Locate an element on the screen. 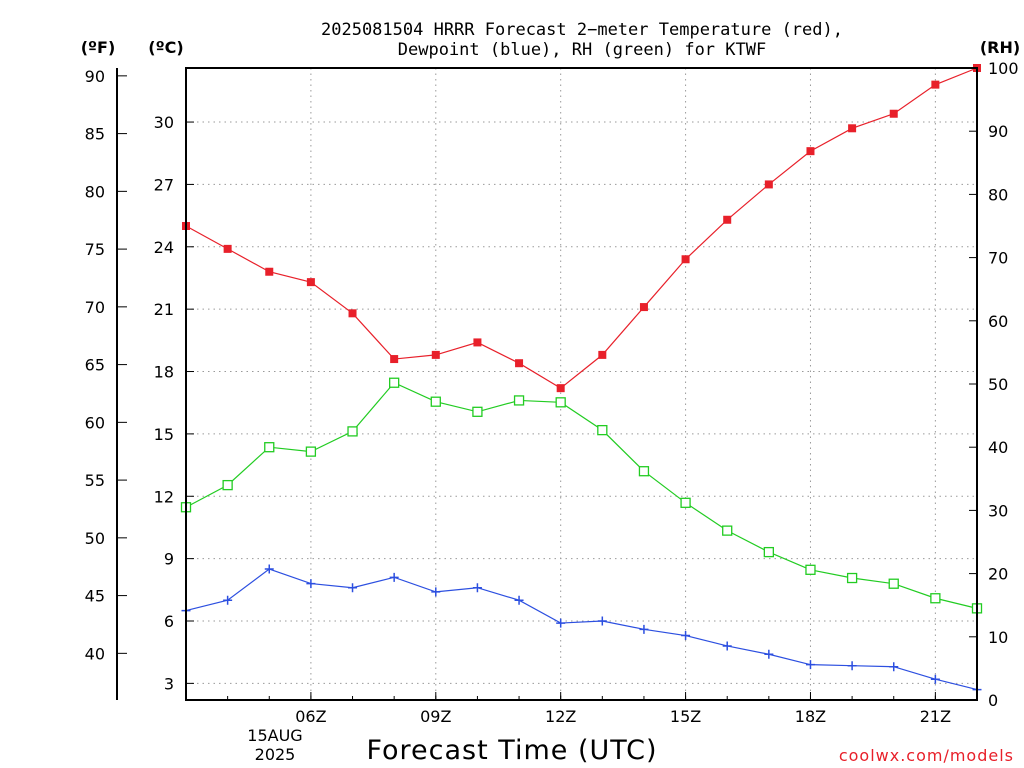  rh-tick-label: 40 is located at coordinates (998, 447).